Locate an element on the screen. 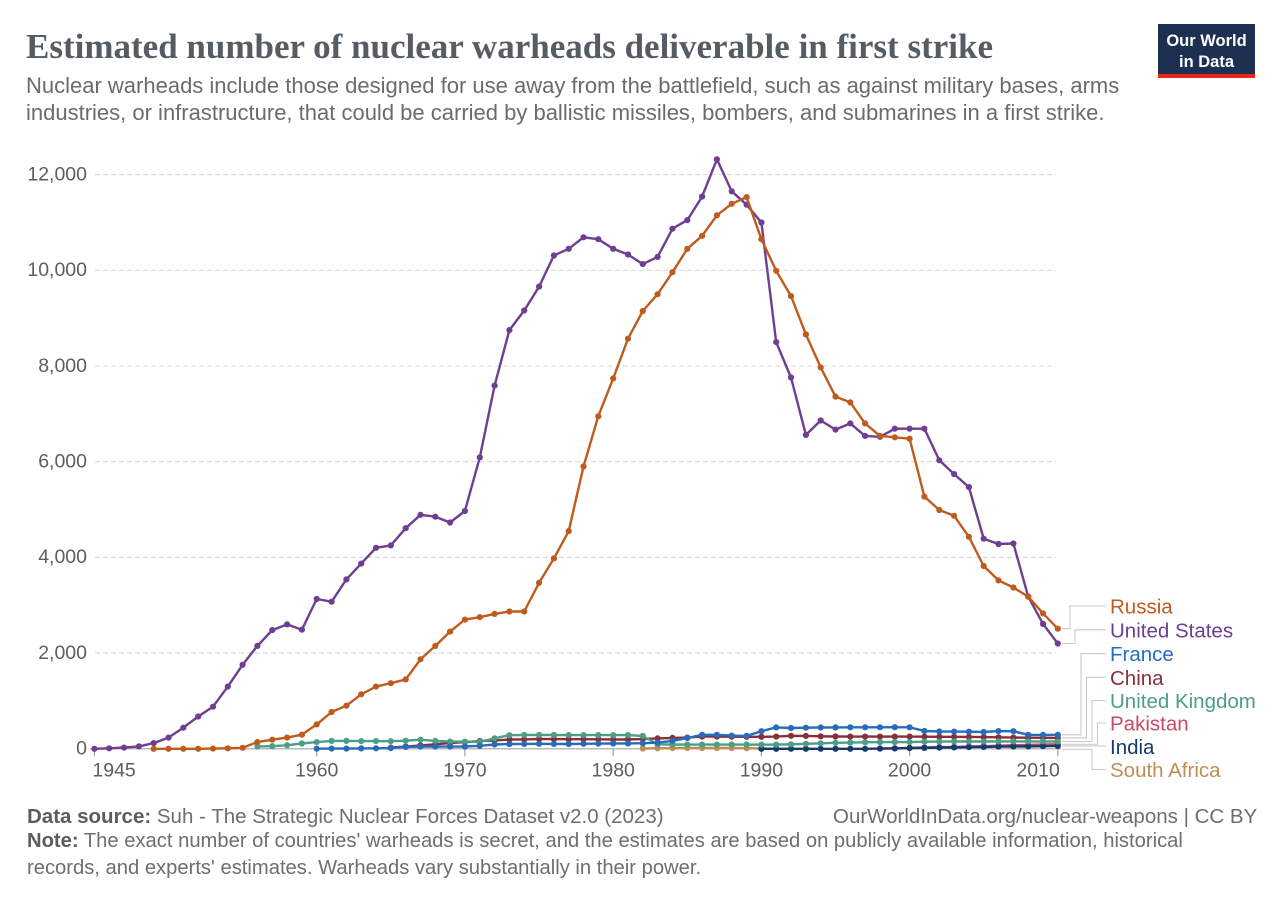  svg-text: Russia is located at coordinates (1141, 607).